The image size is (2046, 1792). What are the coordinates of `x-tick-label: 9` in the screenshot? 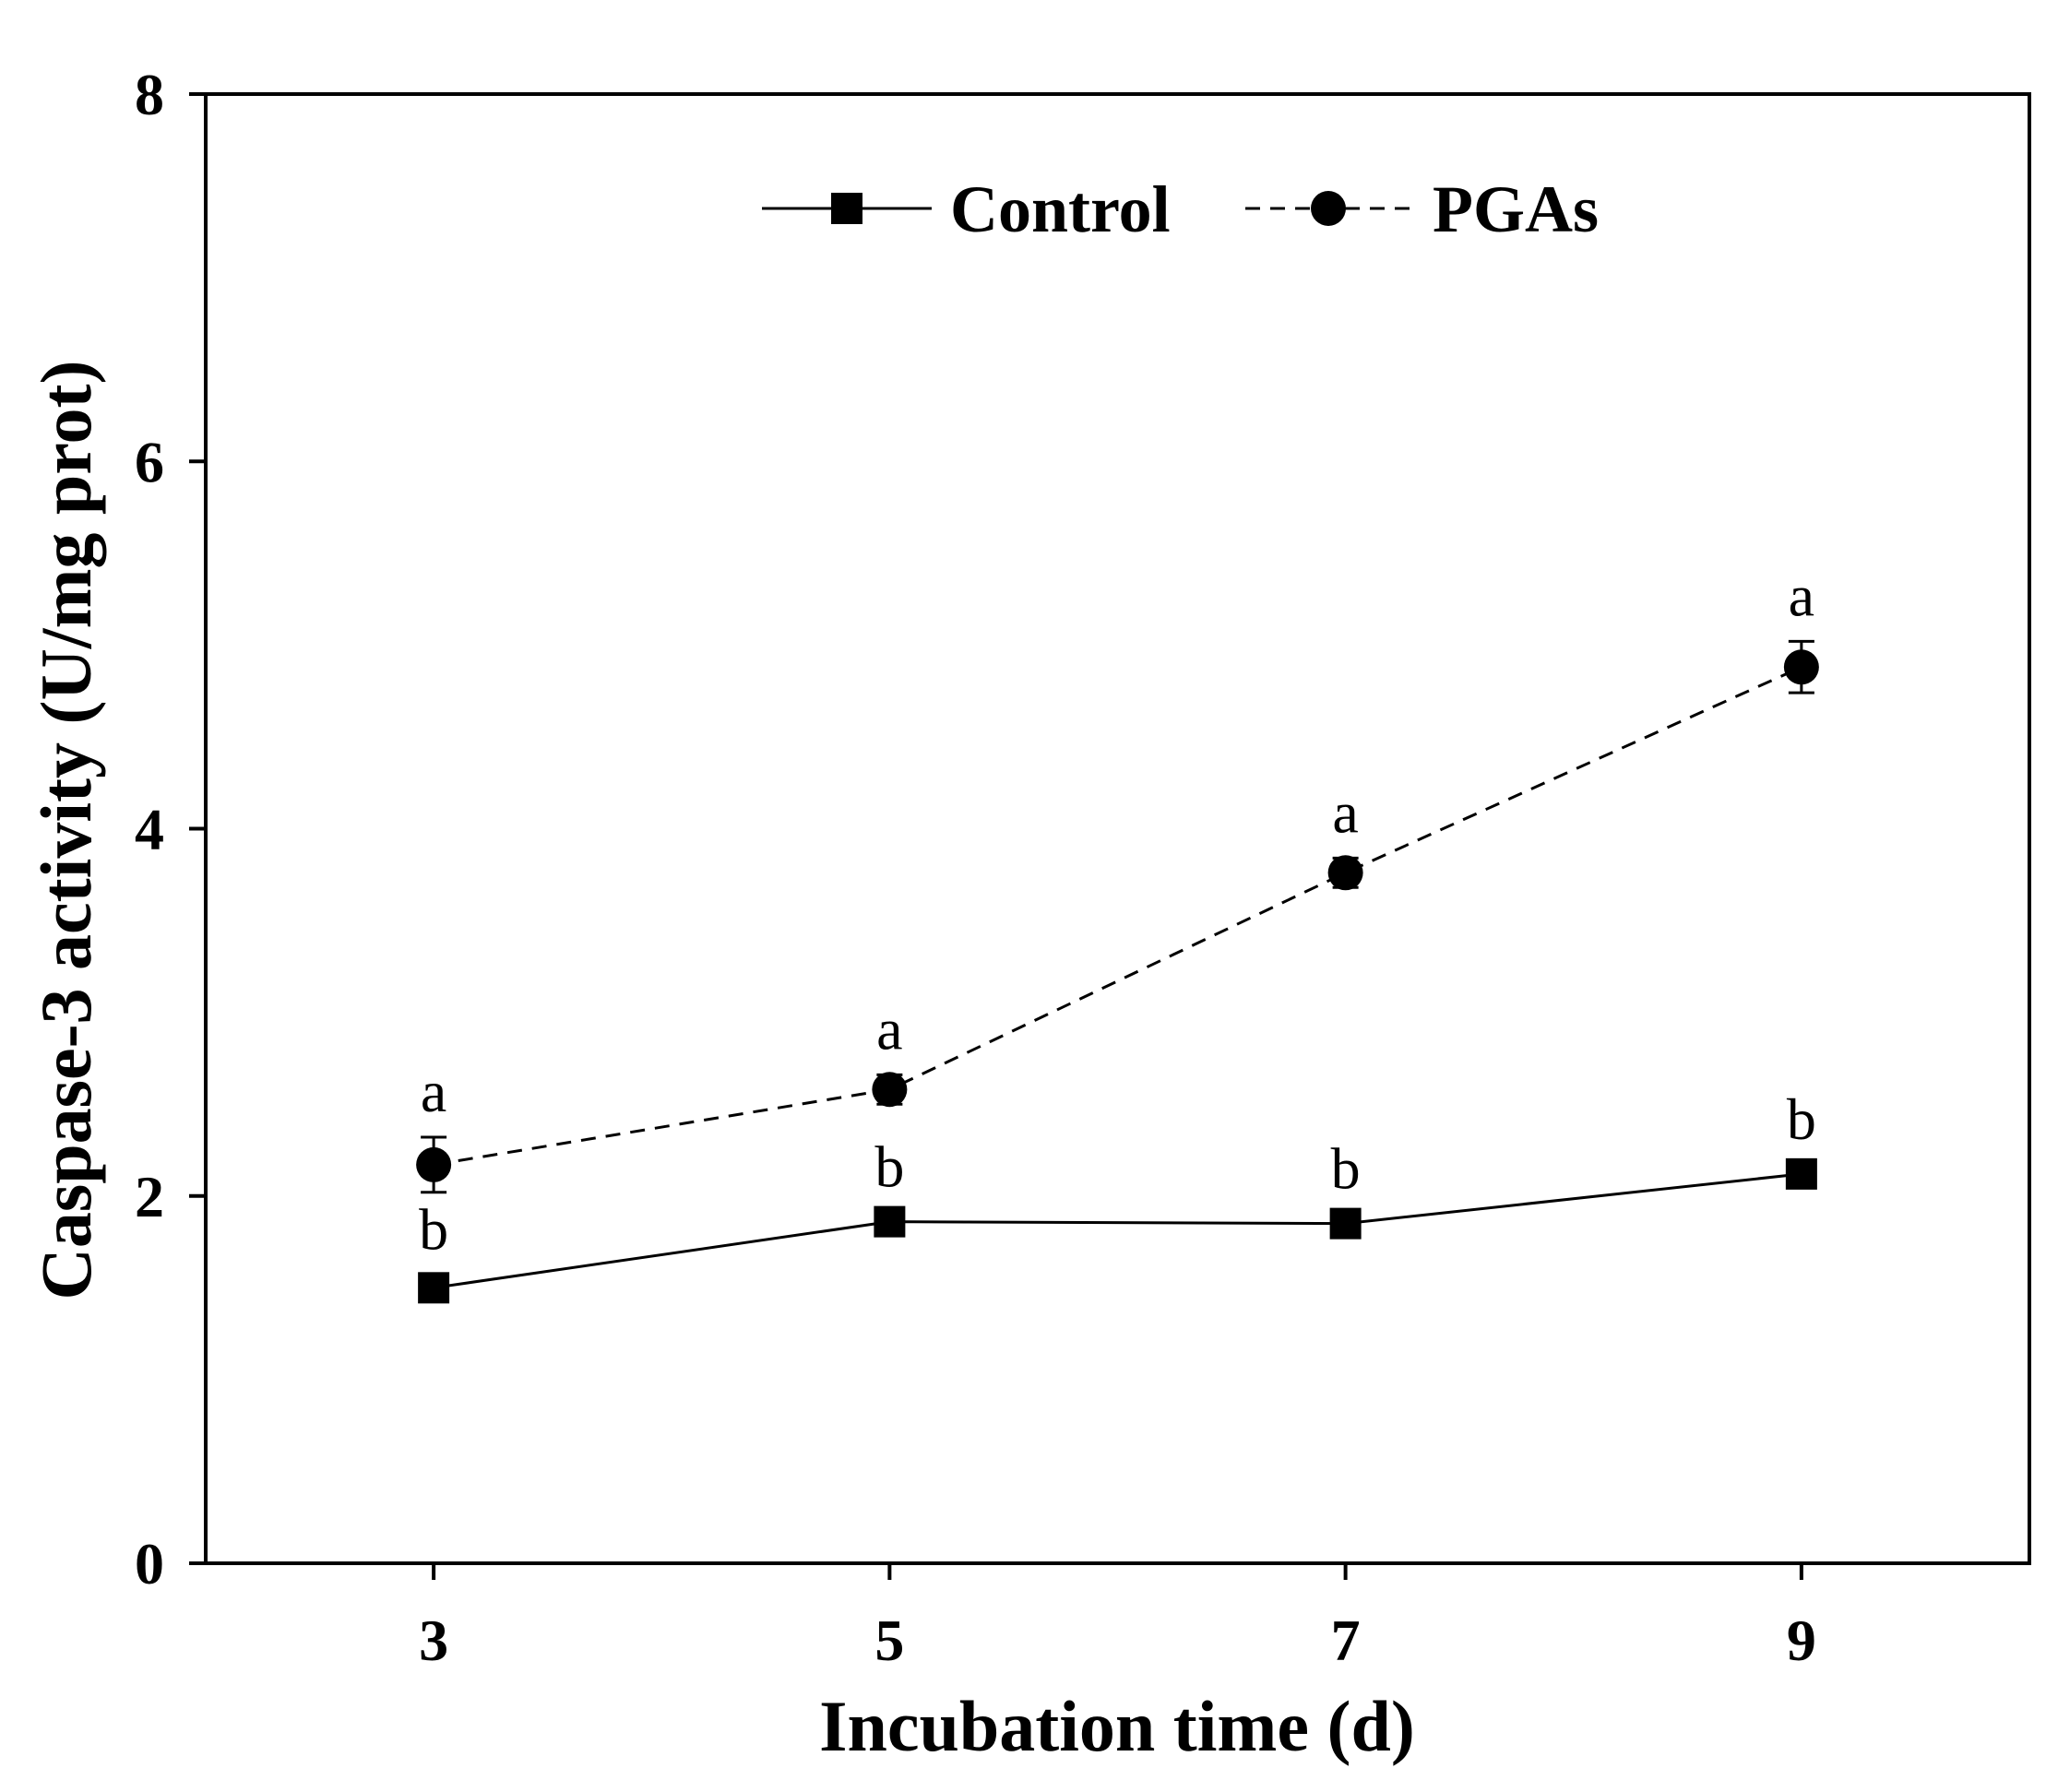 It's located at (1801, 1640).